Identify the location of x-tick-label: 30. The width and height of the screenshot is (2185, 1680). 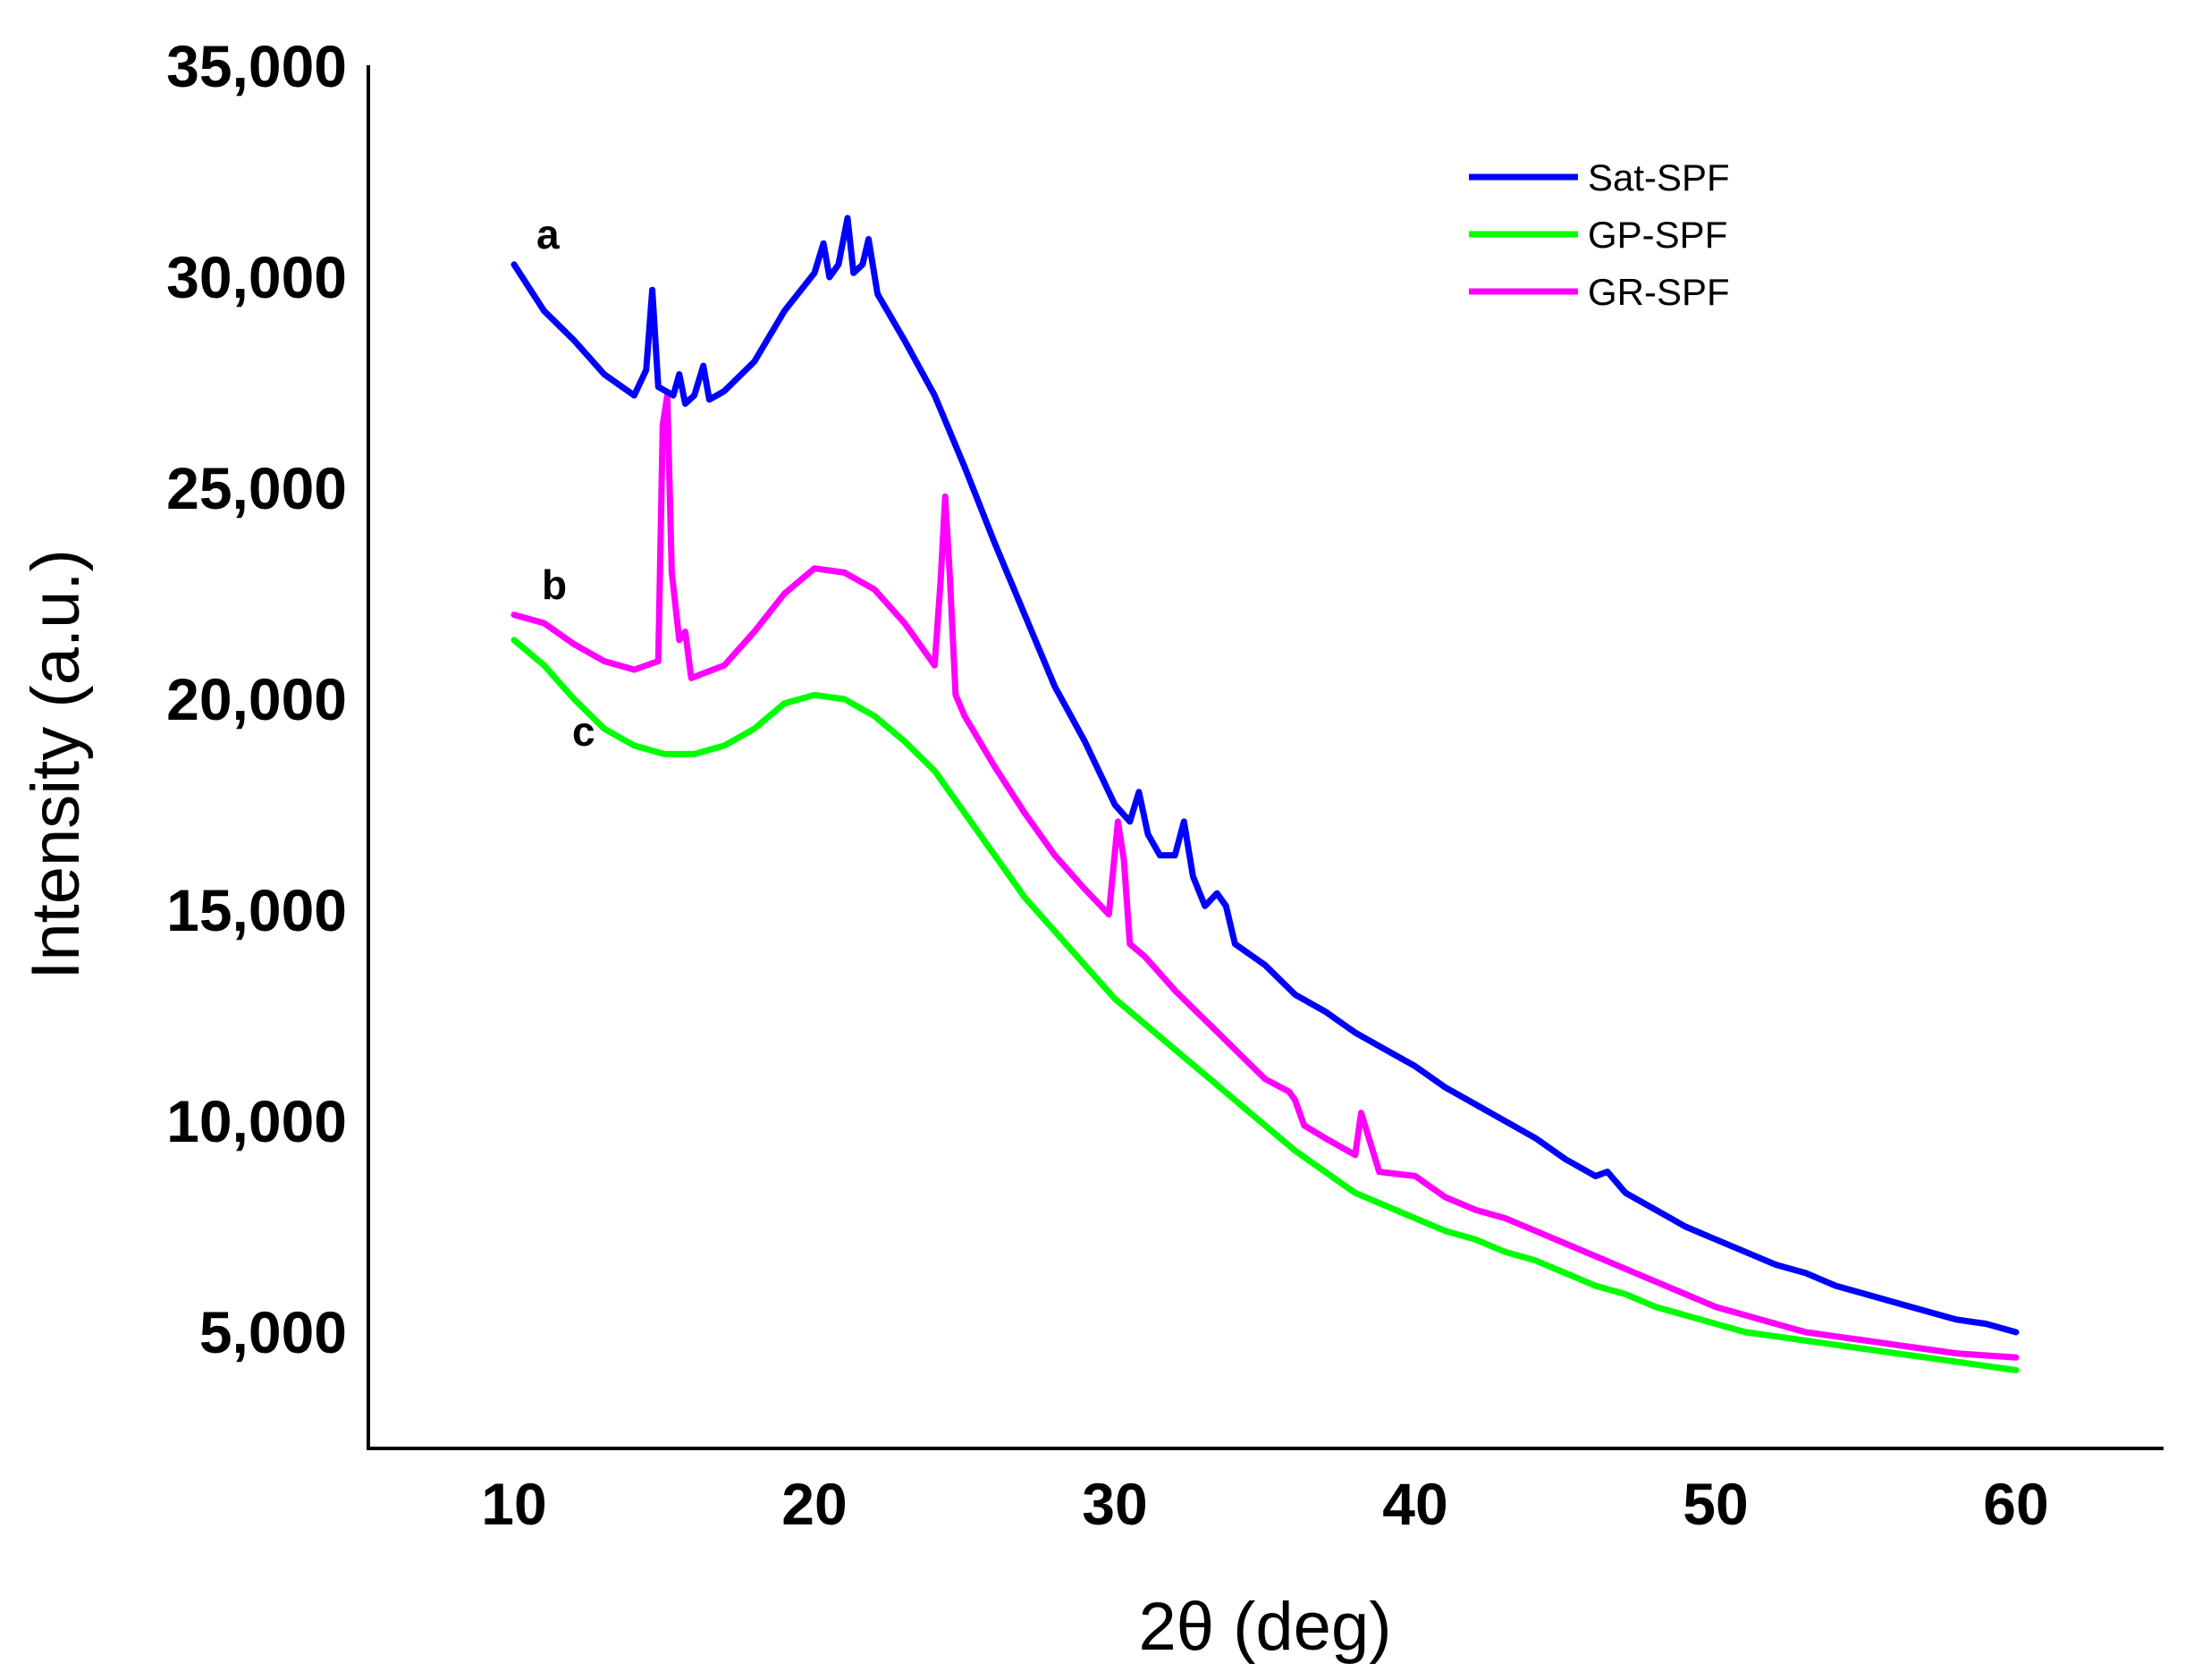
(1114, 1504).